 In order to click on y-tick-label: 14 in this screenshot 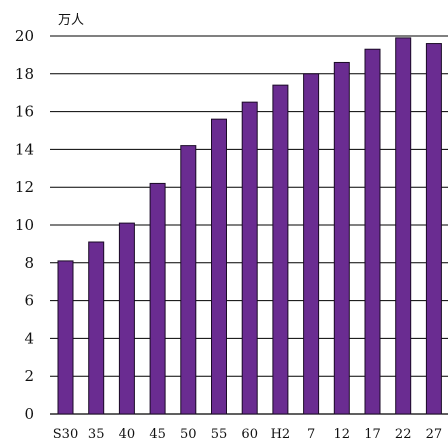, I will do `click(24, 149)`.